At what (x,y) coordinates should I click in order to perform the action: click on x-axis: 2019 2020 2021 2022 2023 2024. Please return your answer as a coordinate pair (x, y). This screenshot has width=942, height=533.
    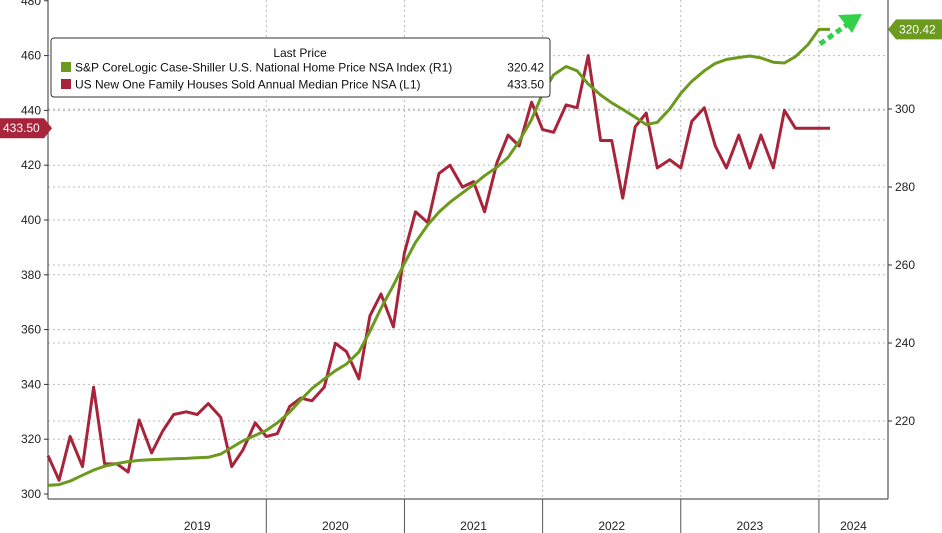
    Looking at the image, I should click on (468, 515).